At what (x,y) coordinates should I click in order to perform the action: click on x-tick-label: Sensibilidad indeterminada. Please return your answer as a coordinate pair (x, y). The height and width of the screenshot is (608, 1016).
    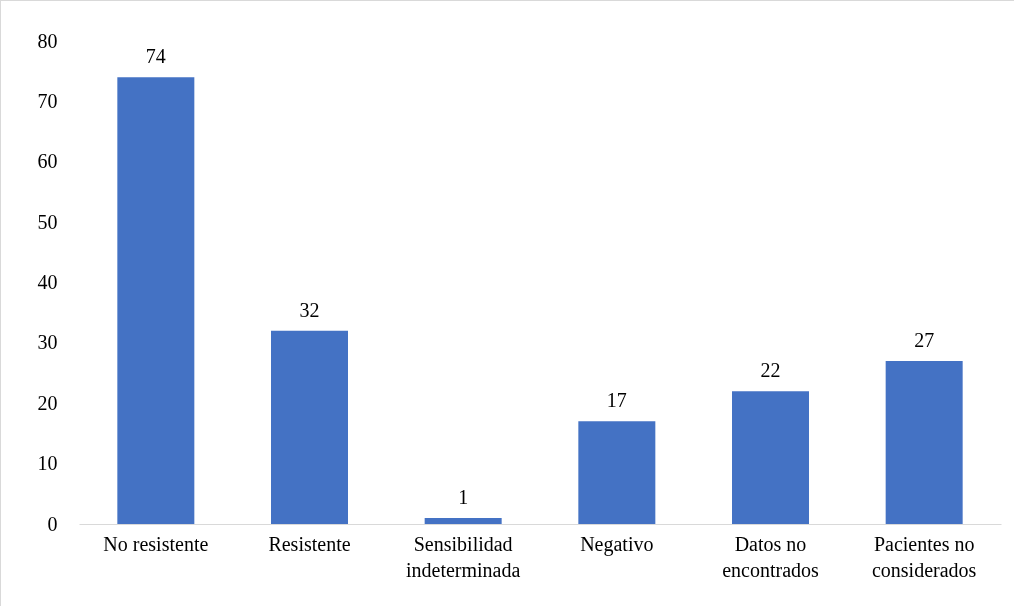
    Looking at the image, I should click on (463, 556).